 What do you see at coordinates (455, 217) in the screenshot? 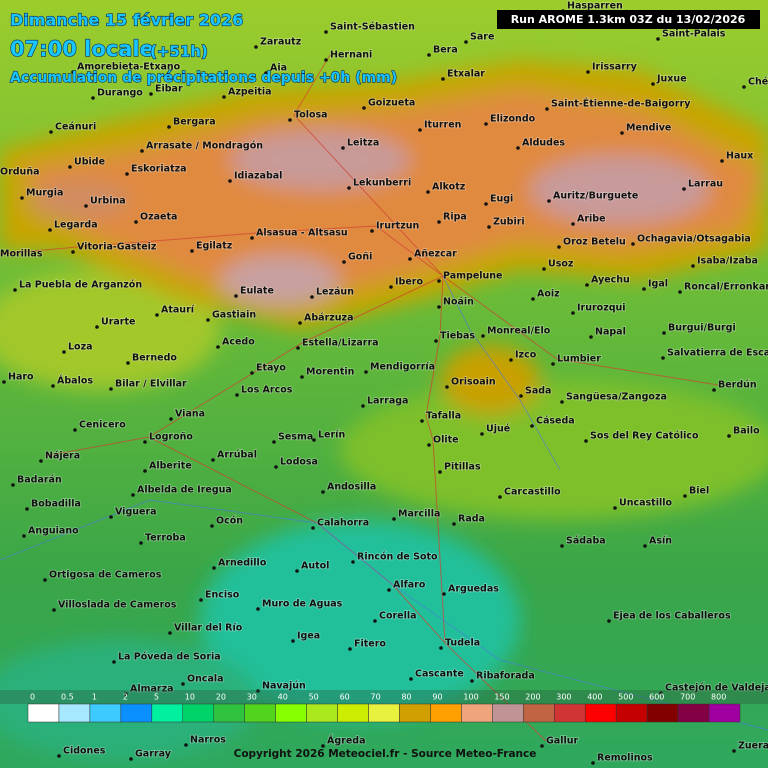
I see `town-label: Ripa` at bounding box center [455, 217].